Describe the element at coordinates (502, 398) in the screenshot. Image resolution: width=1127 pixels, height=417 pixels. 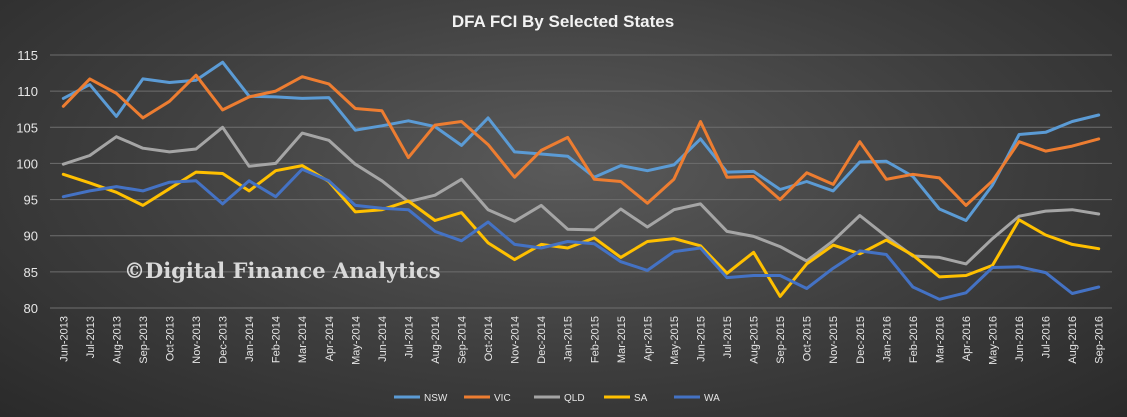
I see `legend-label: VIC` at that location.